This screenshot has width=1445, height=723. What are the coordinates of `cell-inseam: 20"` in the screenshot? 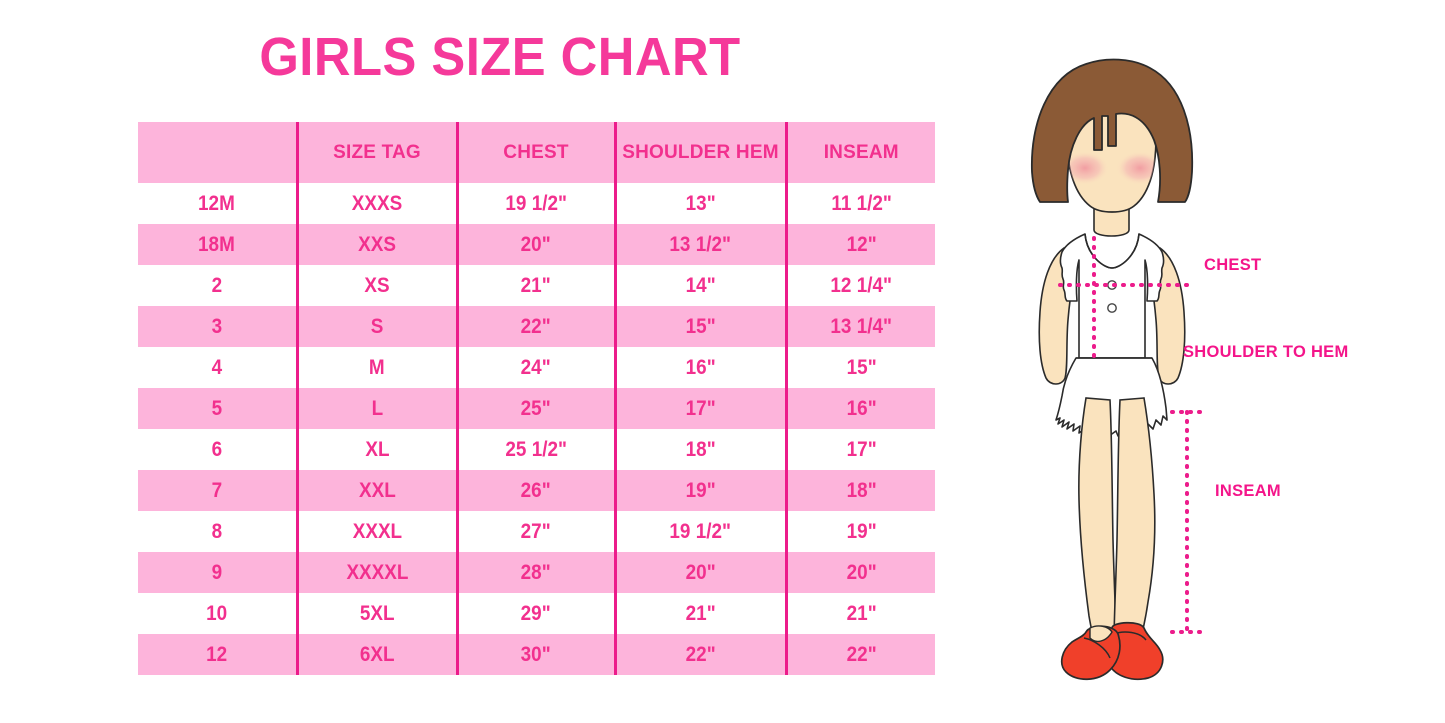 It's located at (859, 572).